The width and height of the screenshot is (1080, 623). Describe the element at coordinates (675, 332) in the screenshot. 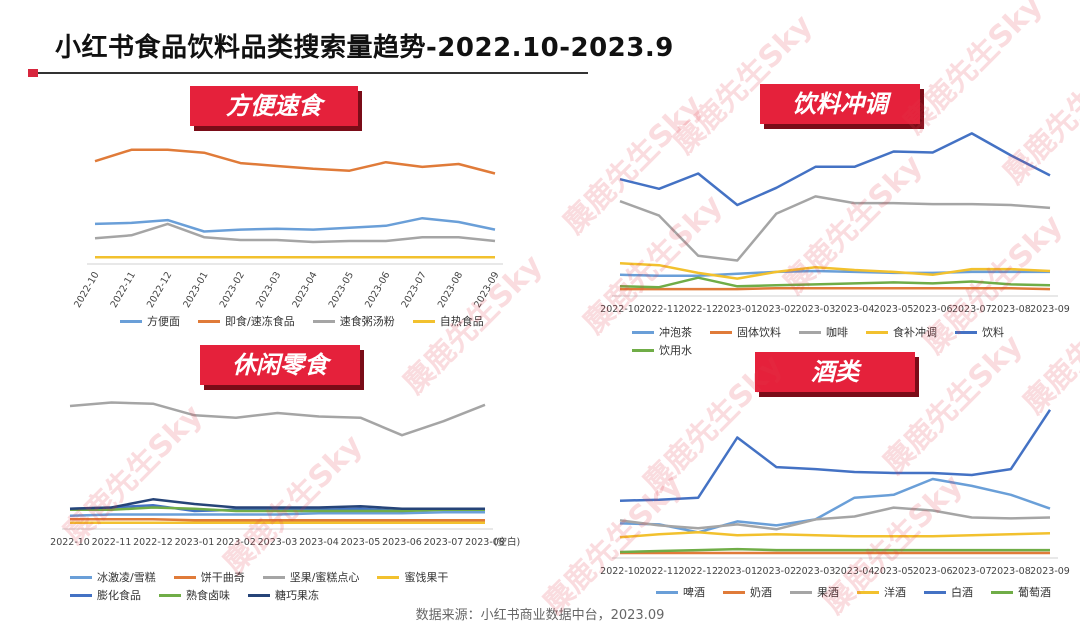

I see `legend-label: 冲泡茶` at that location.